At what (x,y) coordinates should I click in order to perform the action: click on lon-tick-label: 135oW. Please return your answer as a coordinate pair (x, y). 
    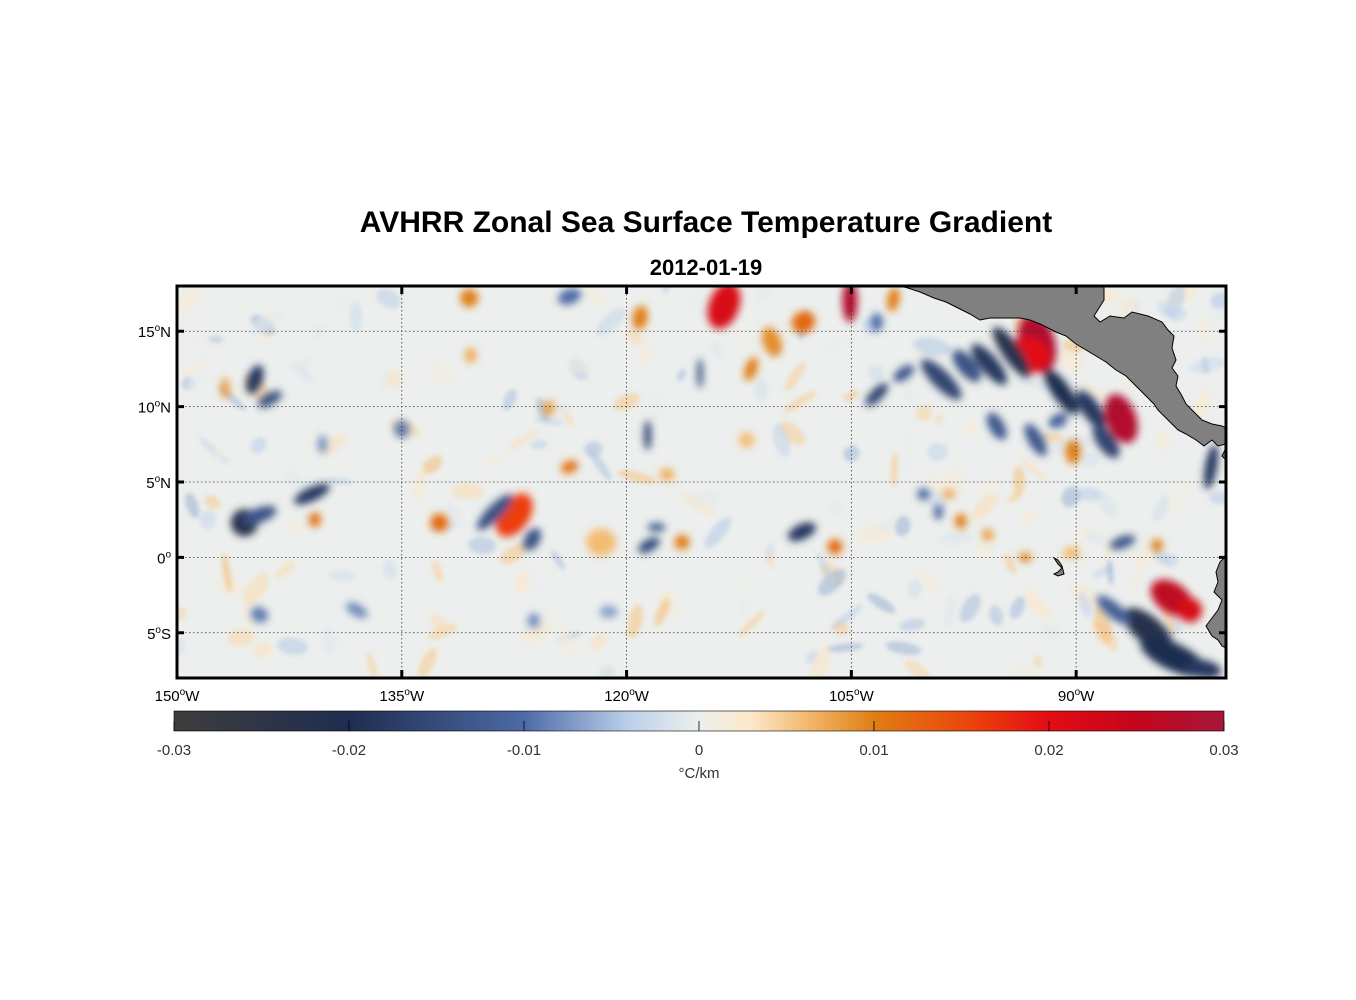
    Looking at the image, I should click on (402, 696).